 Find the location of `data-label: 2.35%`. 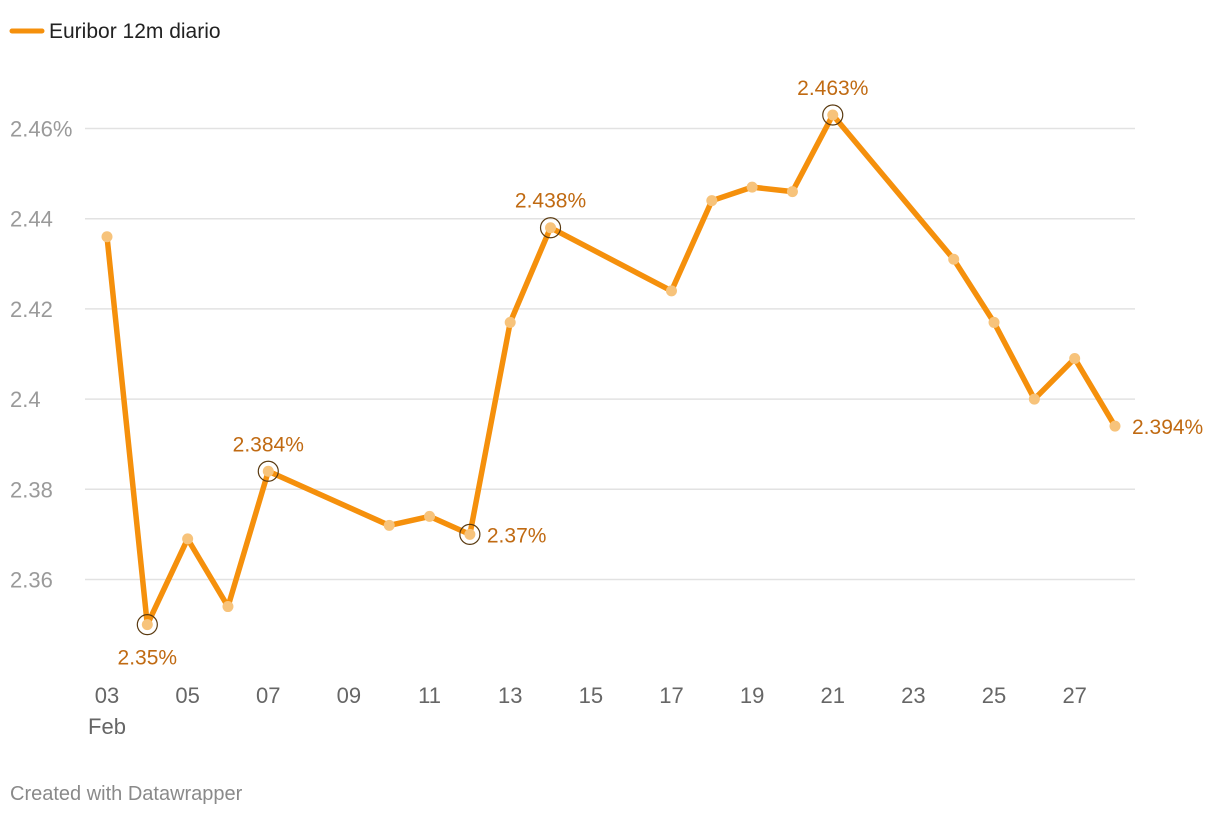

data-label: 2.35% is located at coordinates (148, 658).